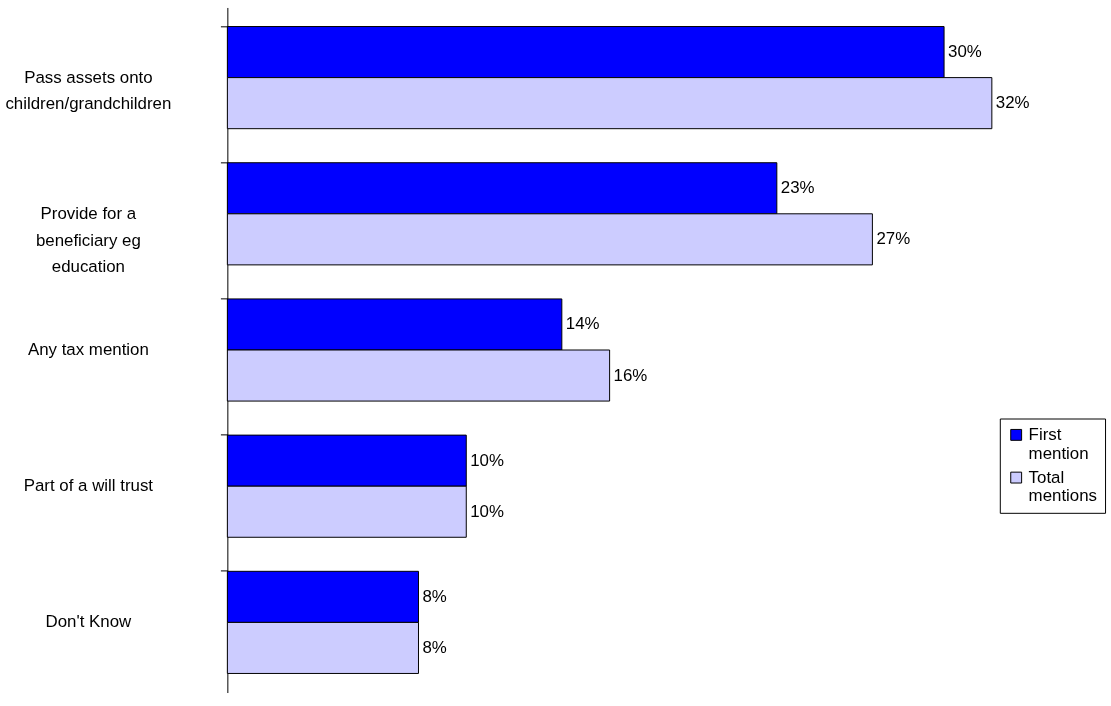 This screenshot has height=706, width=1111. I want to click on legend-label: Total mentions, so click(1063, 486).